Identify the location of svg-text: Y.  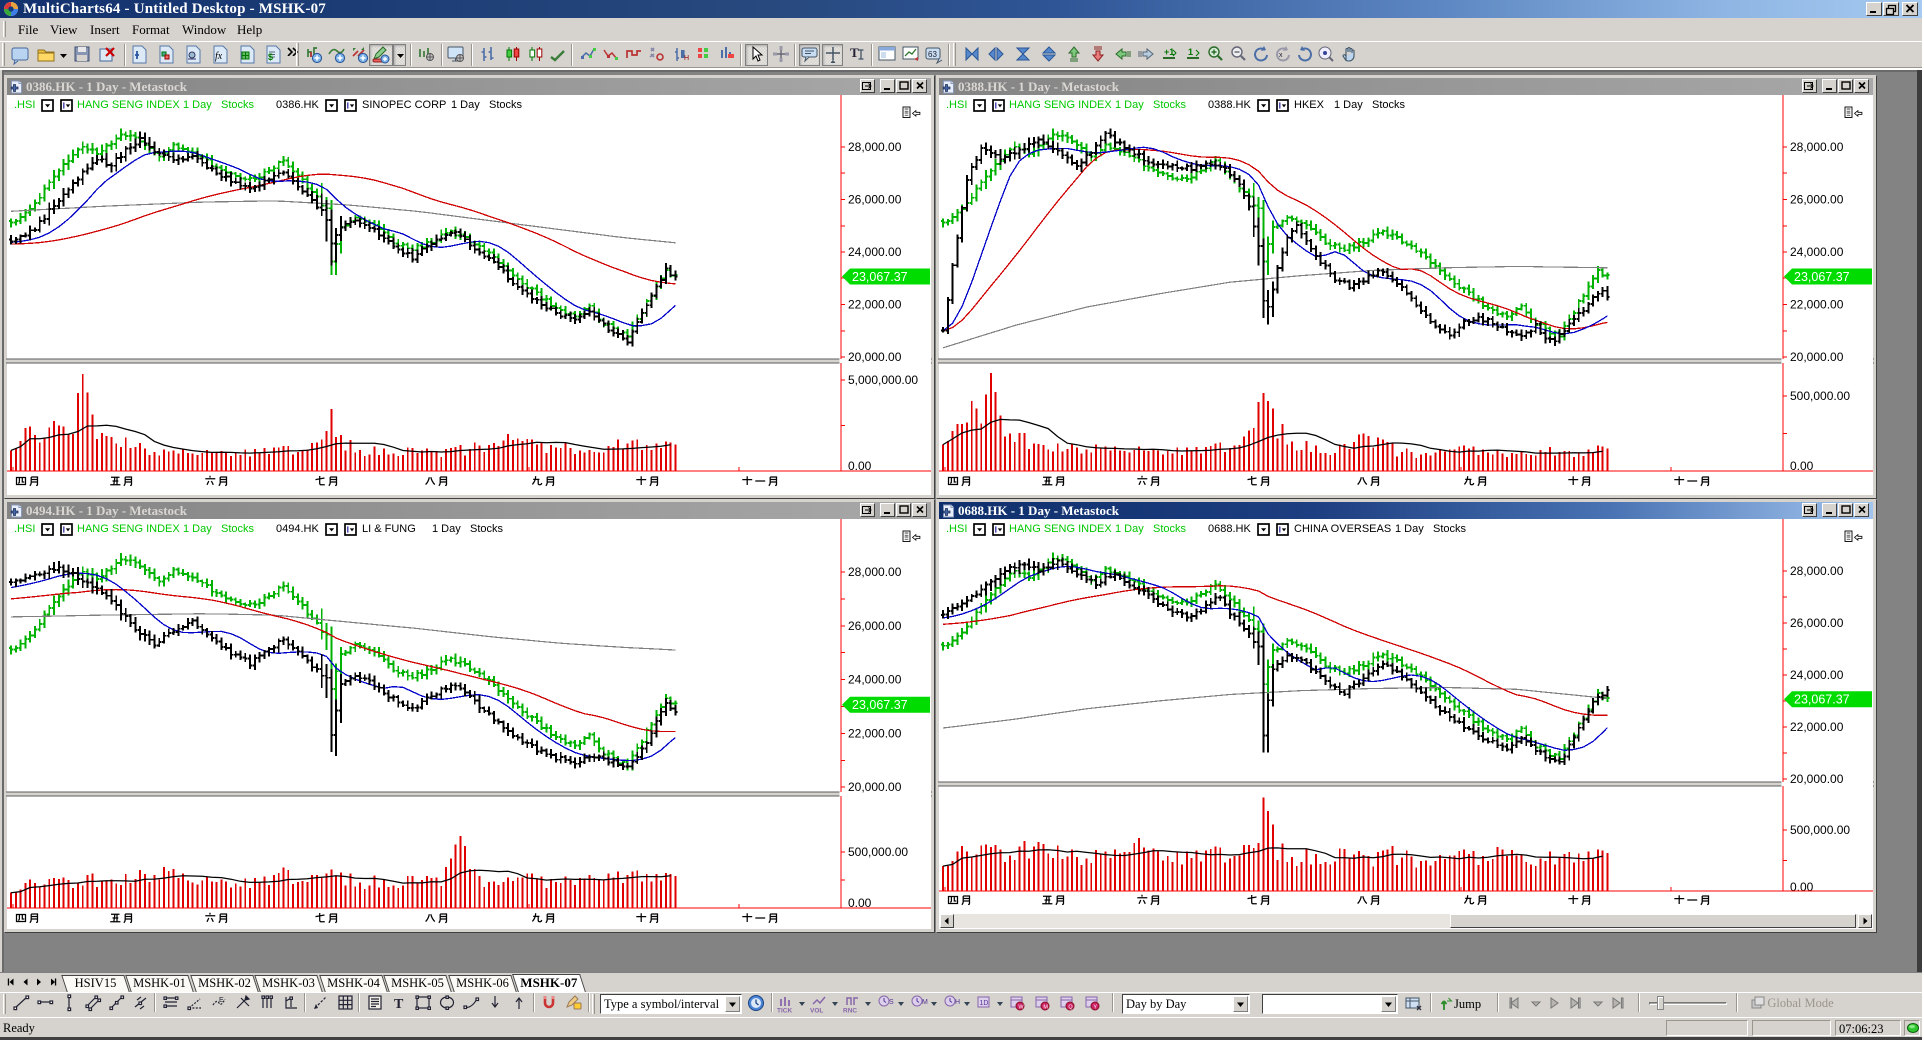
(1095, 1008).